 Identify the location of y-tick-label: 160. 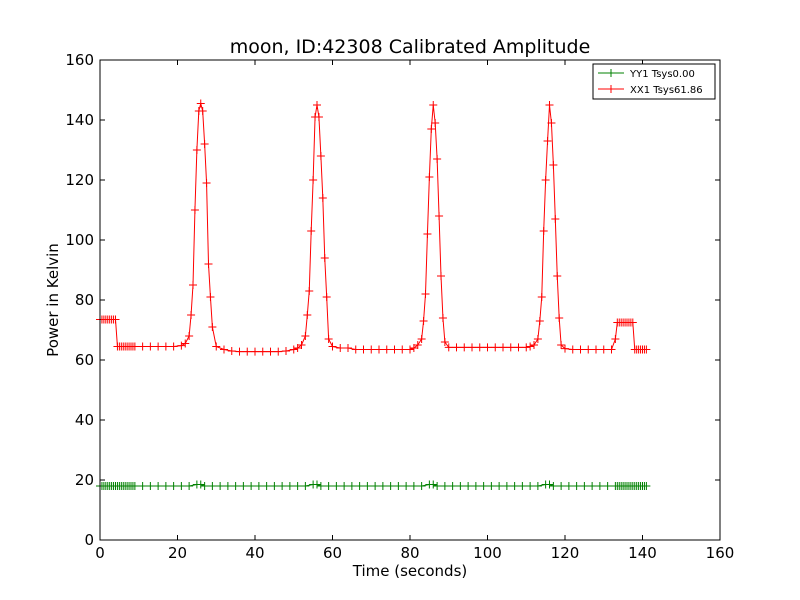
(79, 60).